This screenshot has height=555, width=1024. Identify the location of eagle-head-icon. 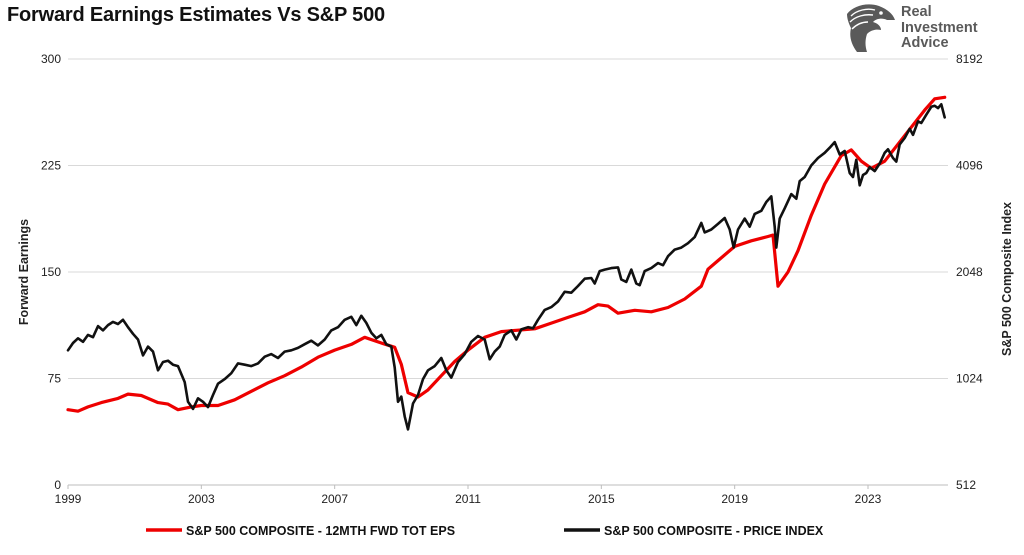
(871, 28).